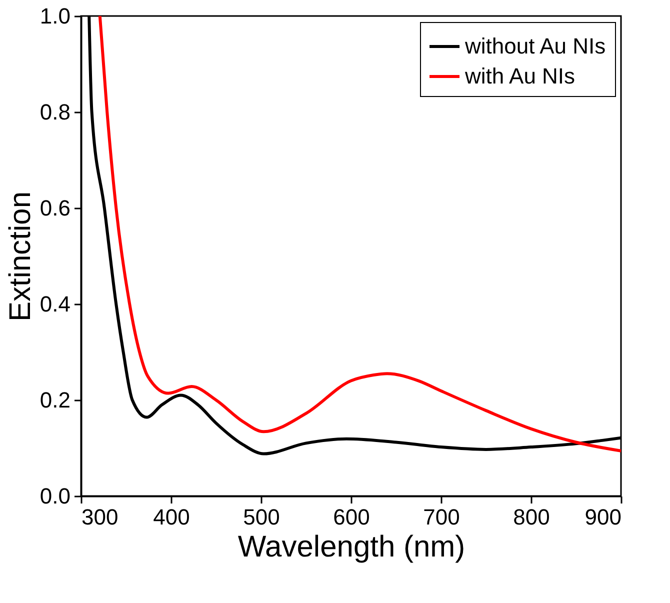  I want to click on x-tick-label: 900, so click(603, 517).